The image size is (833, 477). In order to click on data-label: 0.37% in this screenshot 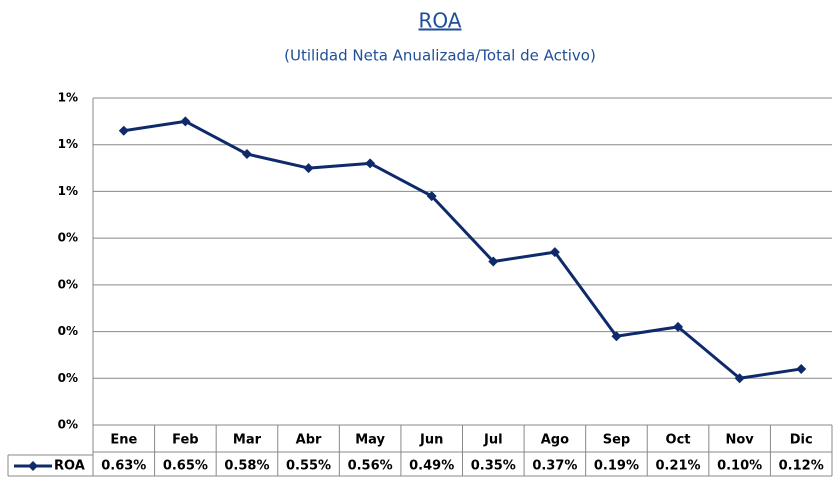, I will do `click(554, 466)`.